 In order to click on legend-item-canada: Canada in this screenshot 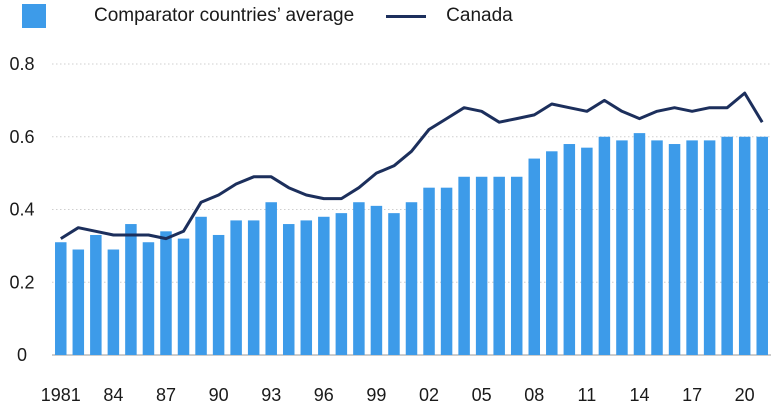, I will do `click(449, 16)`.